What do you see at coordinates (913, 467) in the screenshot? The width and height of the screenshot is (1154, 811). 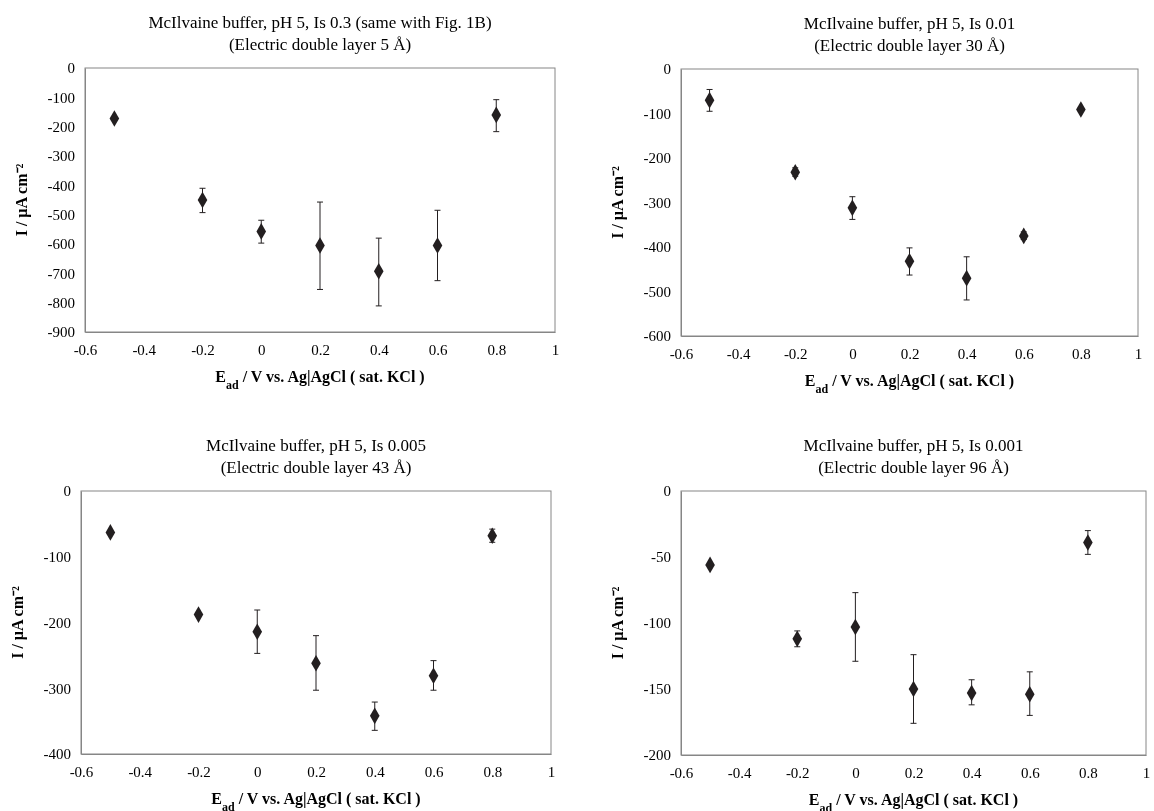 I see `chart-subtitle: (Electric double layer 96 Å)` at bounding box center [913, 467].